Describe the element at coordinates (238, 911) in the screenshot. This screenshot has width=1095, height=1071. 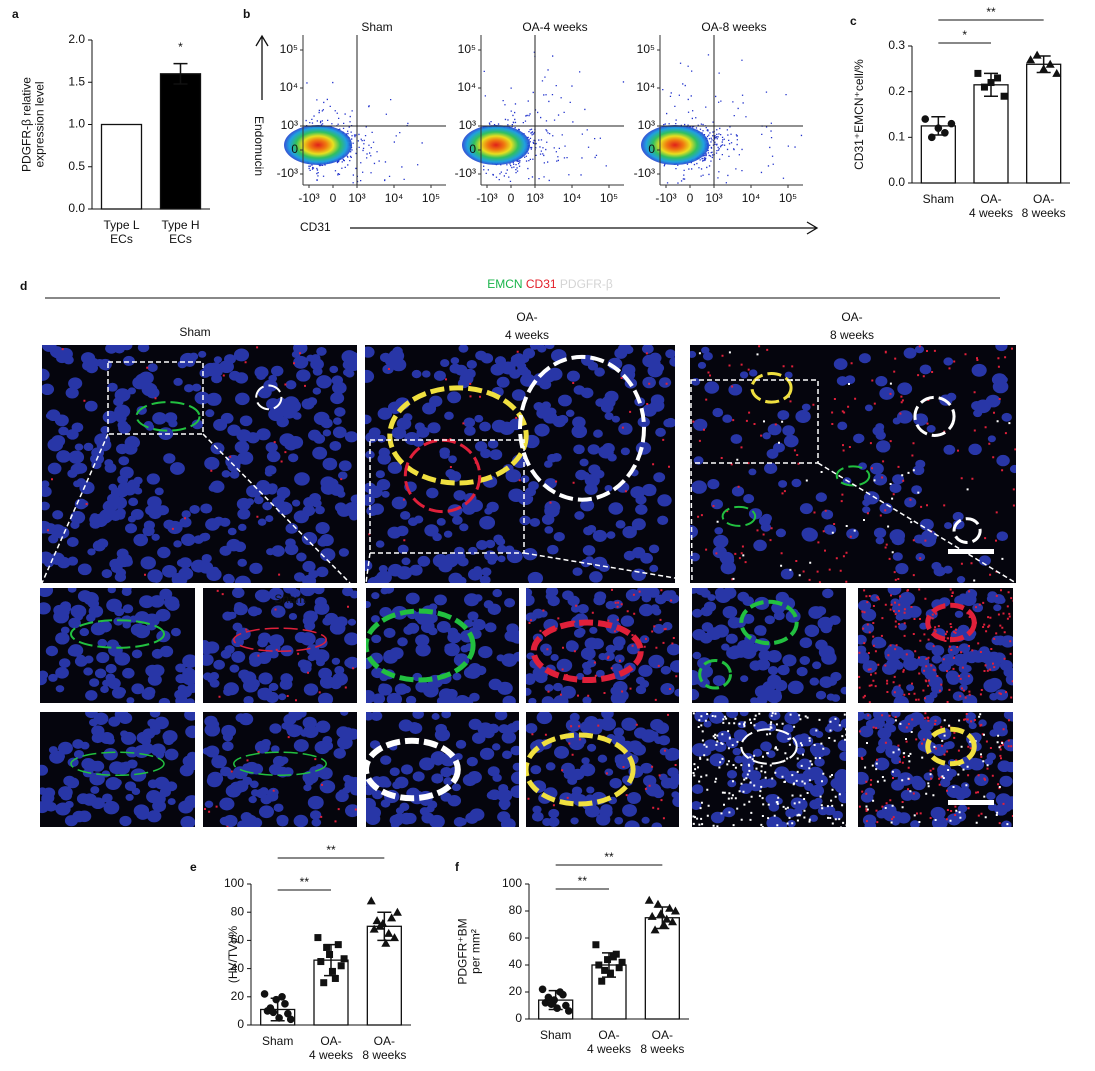
I see `y-tick-label: 80` at that location.